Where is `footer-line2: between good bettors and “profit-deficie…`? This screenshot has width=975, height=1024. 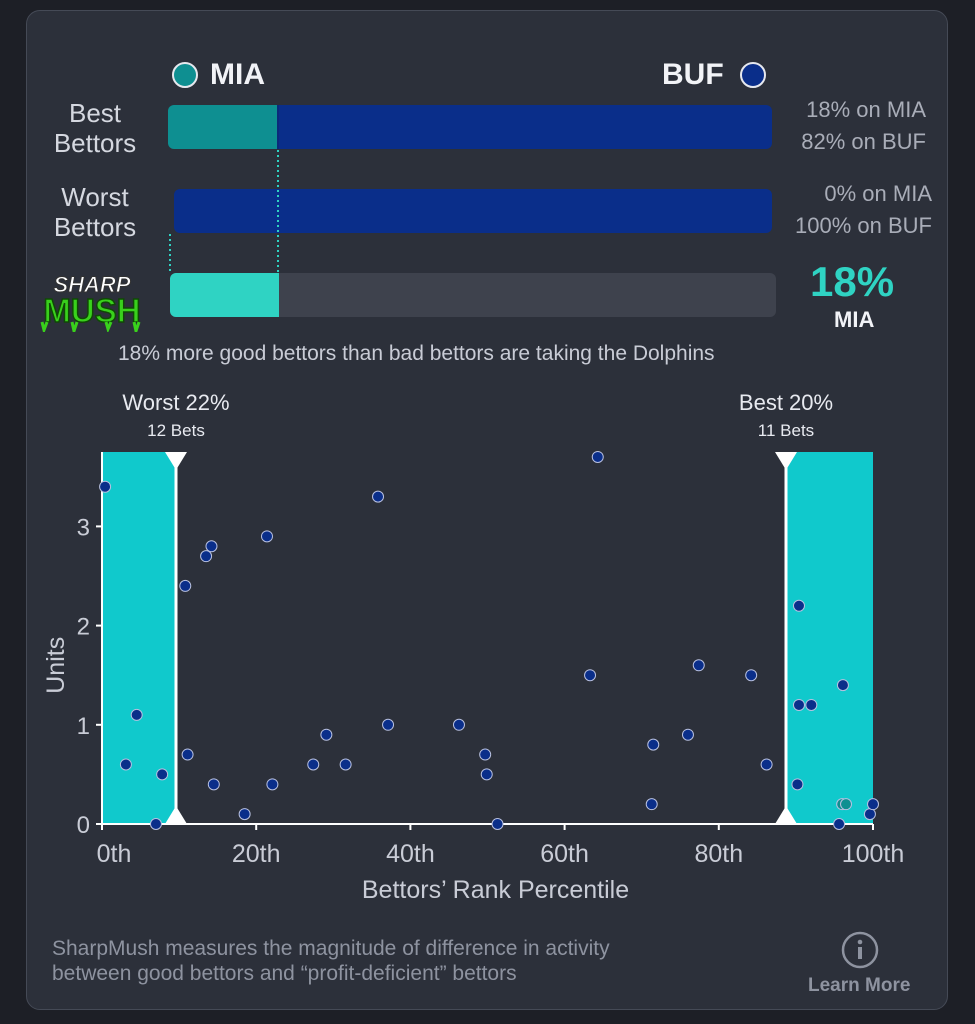
footer-line2: between good bettors and “profit-deficie… is located at coordinates (284, 973).